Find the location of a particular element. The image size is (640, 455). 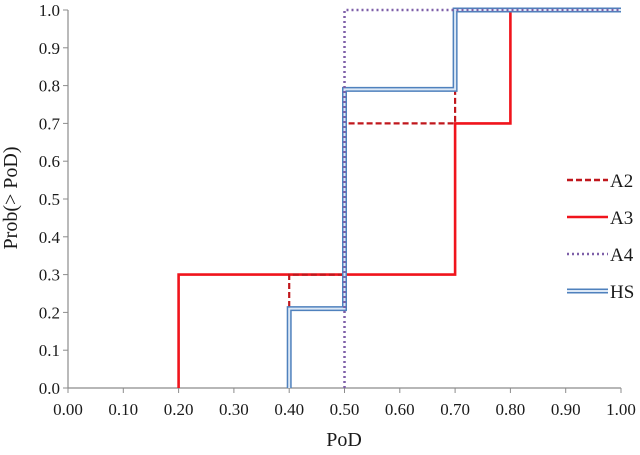

y-tick-label: 0.7 is located at coordinates (50, 123).